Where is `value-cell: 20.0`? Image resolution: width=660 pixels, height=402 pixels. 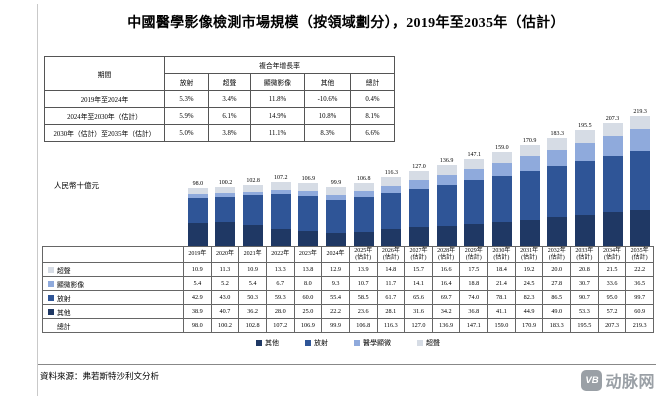
value-cell: 20.0 is located at coordinates (557, 270).